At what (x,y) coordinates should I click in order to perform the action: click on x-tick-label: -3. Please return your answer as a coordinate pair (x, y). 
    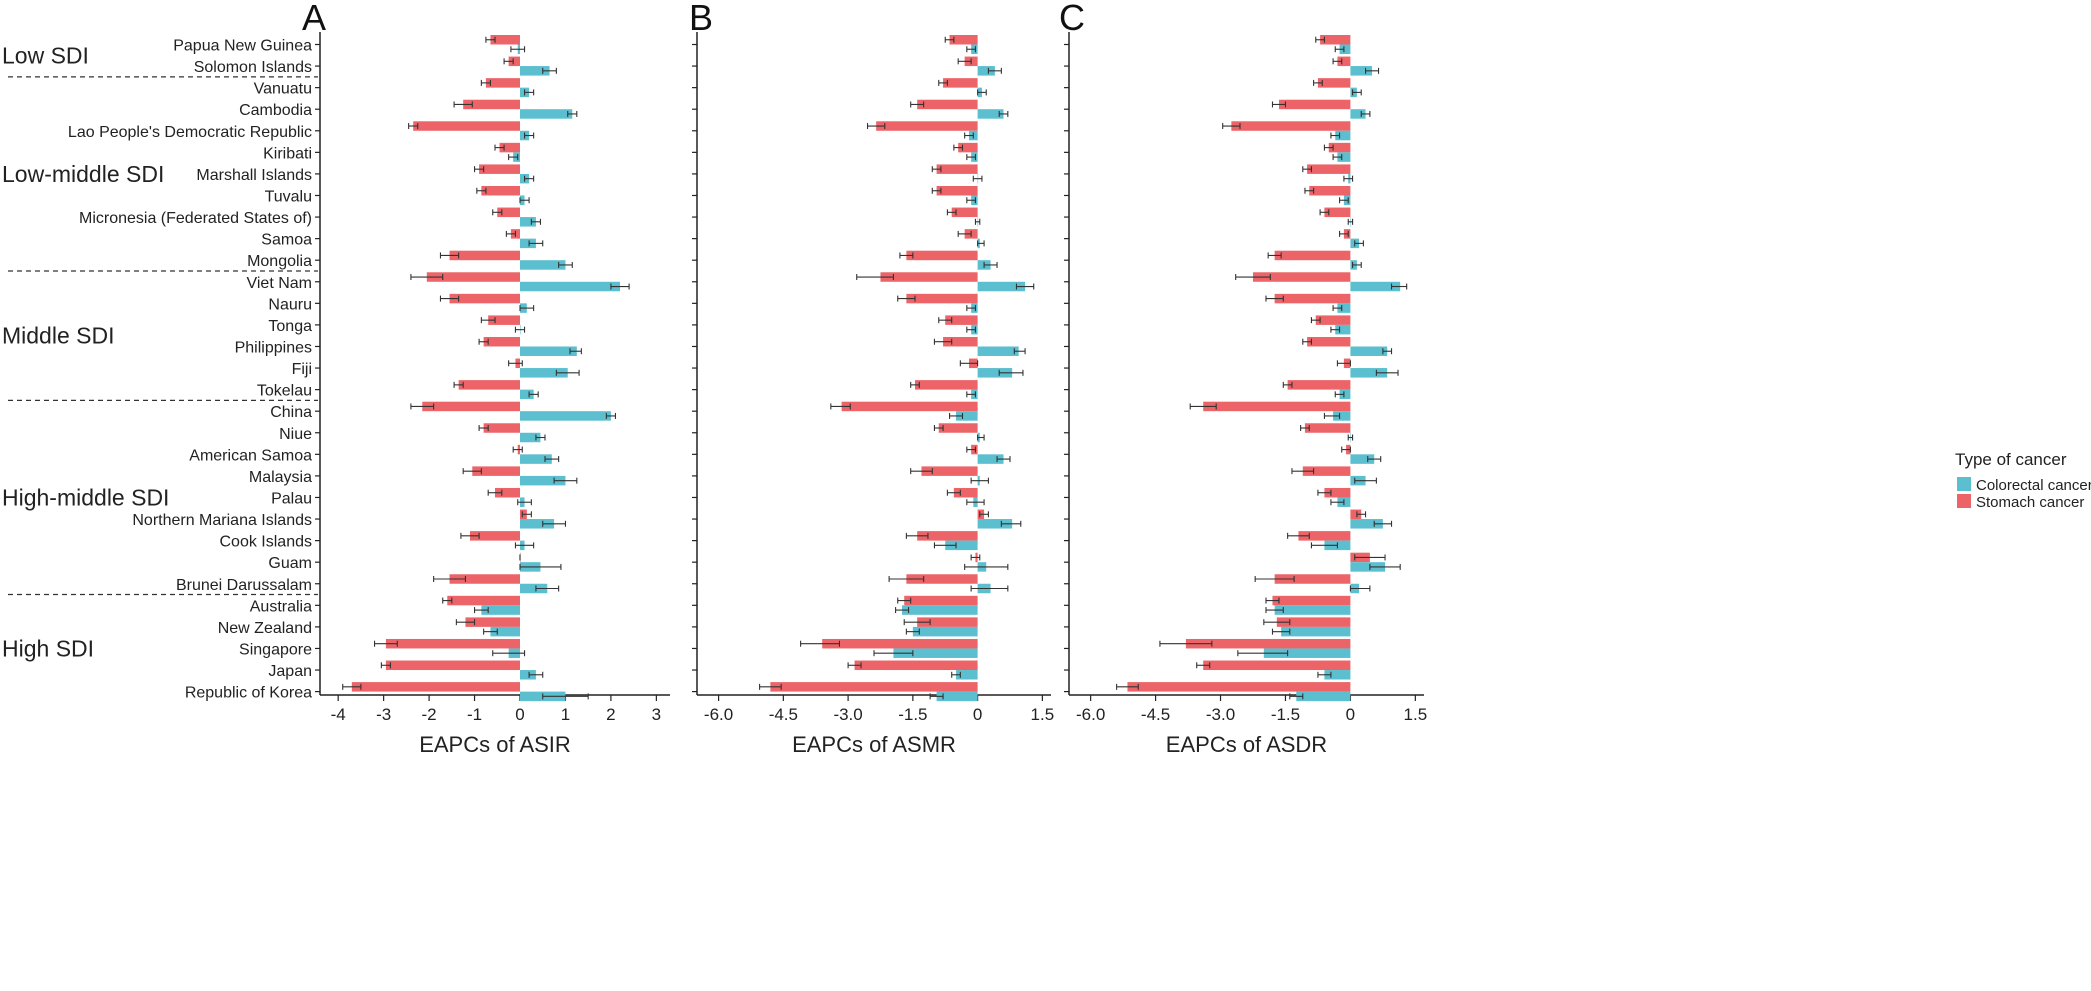
    Looking at the image, I should click on (383, 714).